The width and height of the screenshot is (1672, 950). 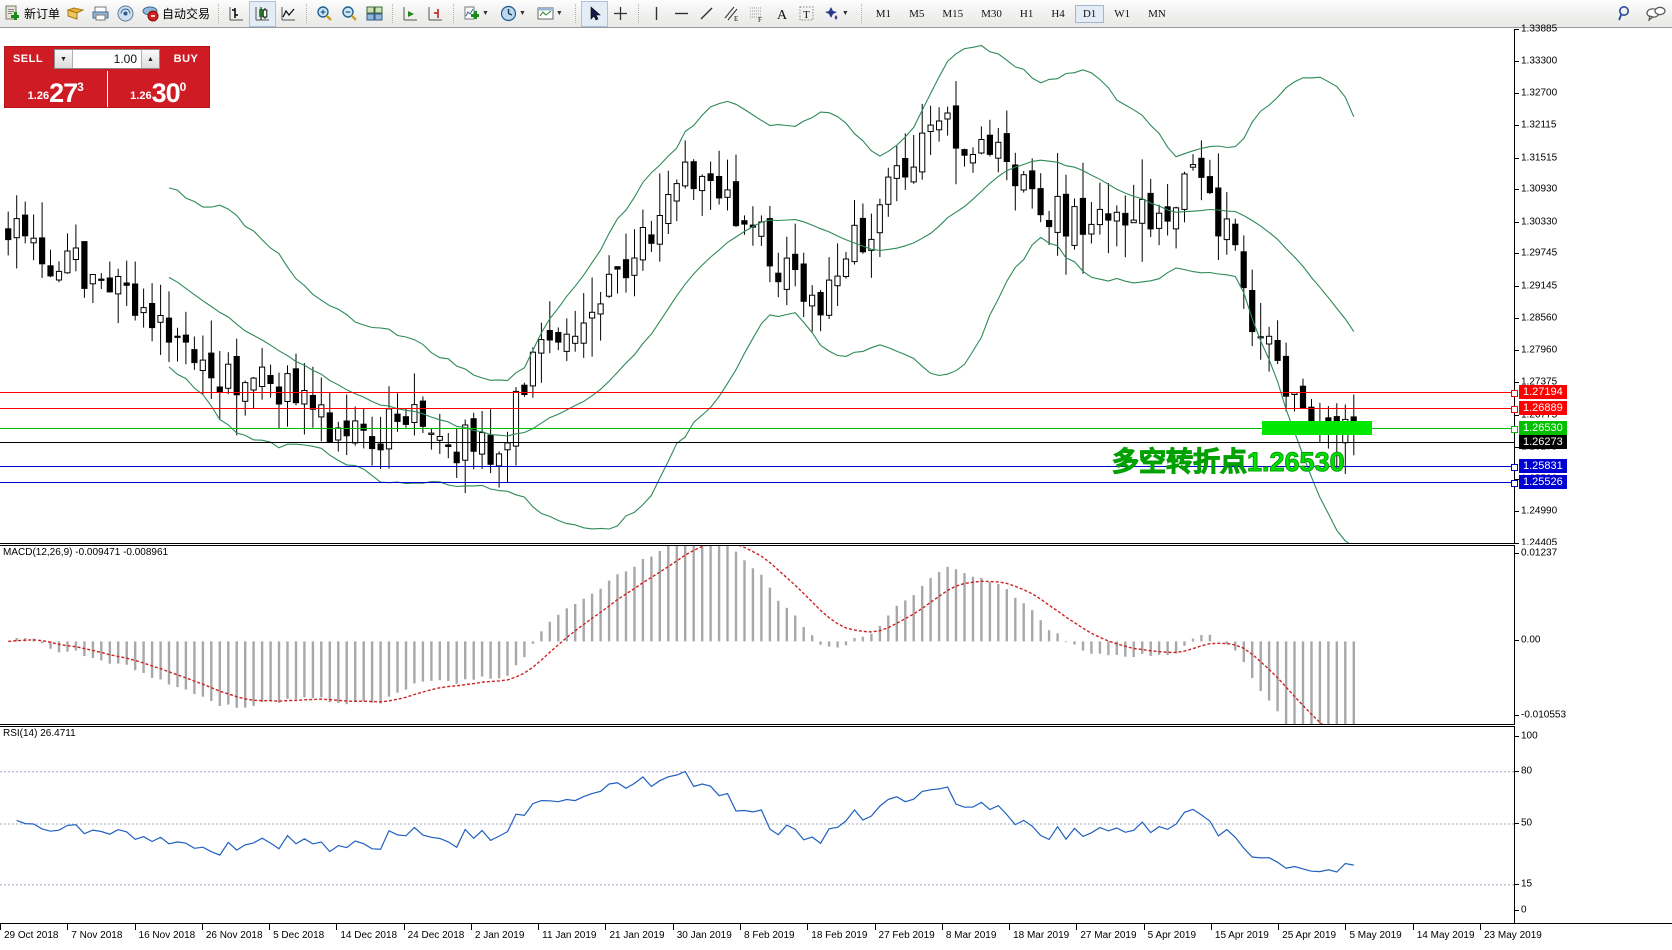 What do you see at coordinates (1543, 465) in the screenshot?
I see `price-level-badge: 1.25831` at bounding box center [1543, 465].